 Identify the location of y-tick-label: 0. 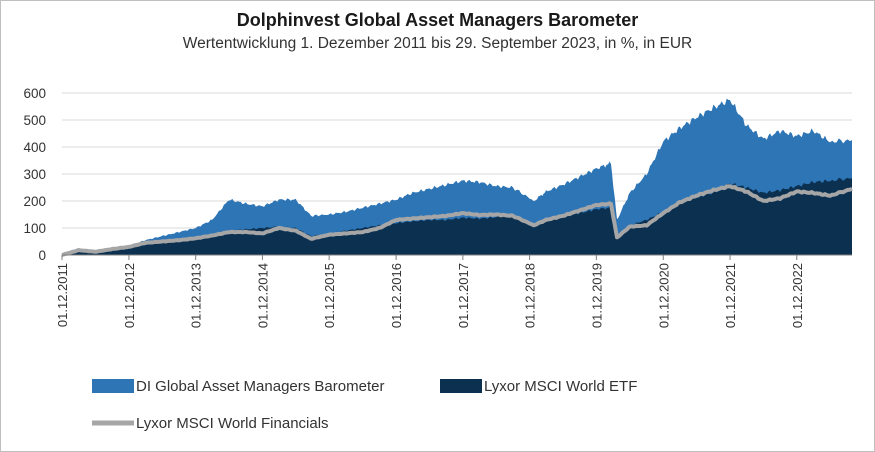
(42, 255).